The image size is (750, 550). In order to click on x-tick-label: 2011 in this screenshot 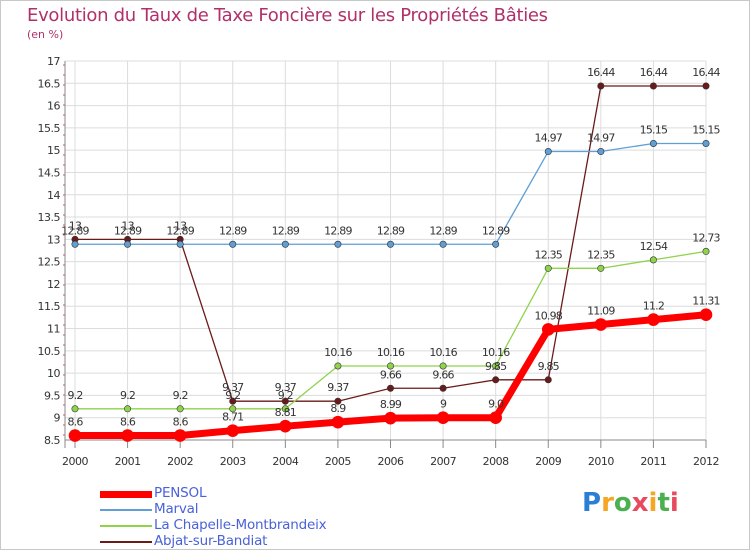, I will do `click(653, 461)`.